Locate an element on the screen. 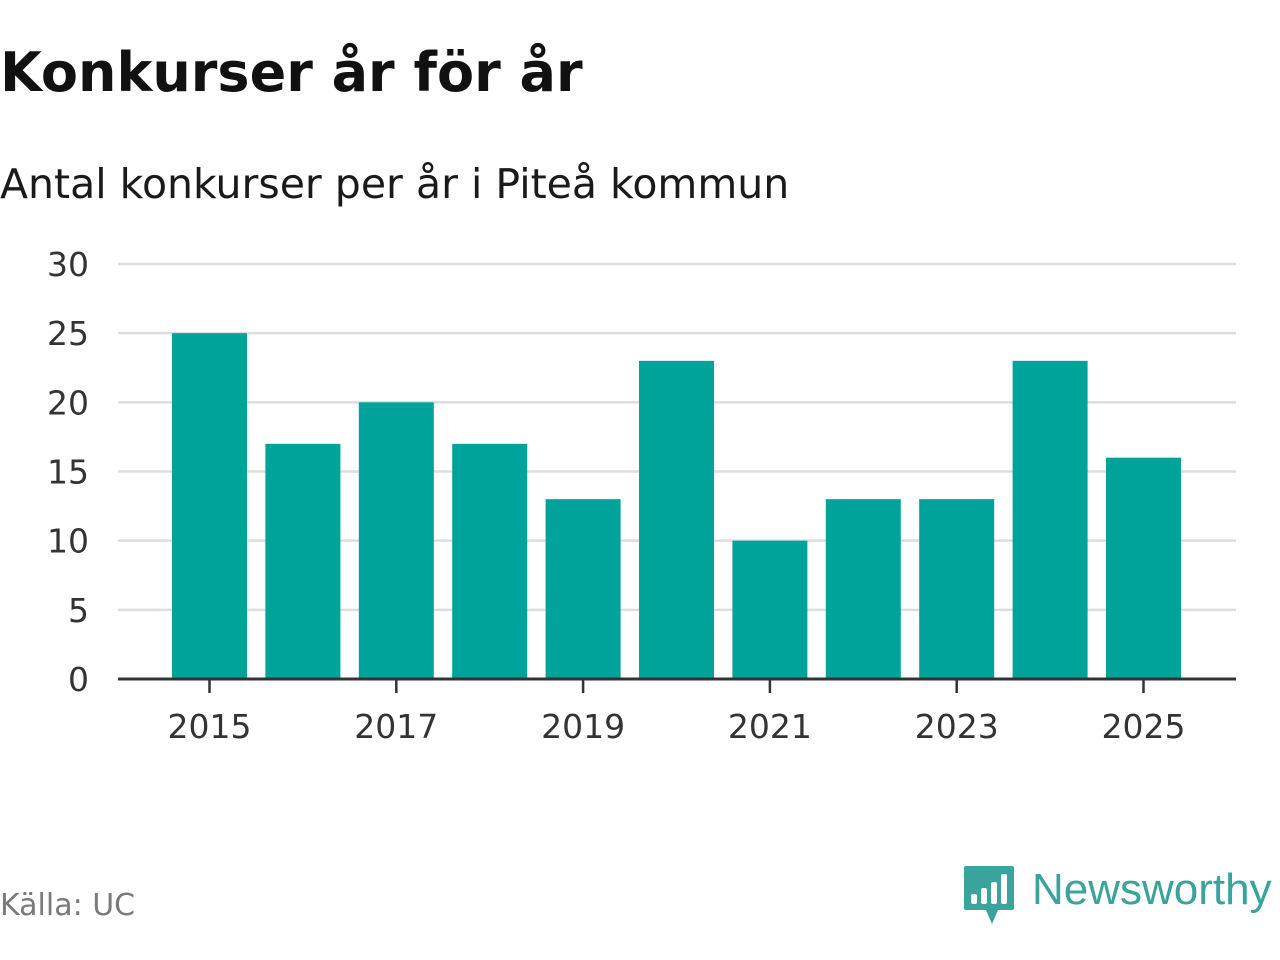 The height and width of the screenshot is (960, 1280). bar-2017 is located at coordinates (396, 540).